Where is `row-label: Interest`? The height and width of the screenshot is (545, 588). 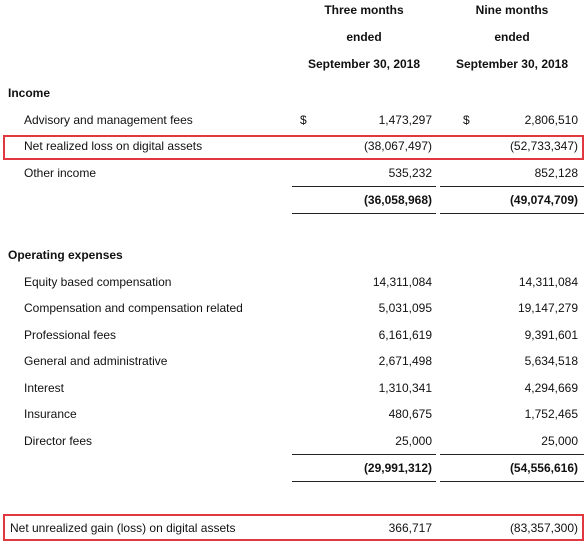 row-label: Interest is located at coordinates (44, 387).